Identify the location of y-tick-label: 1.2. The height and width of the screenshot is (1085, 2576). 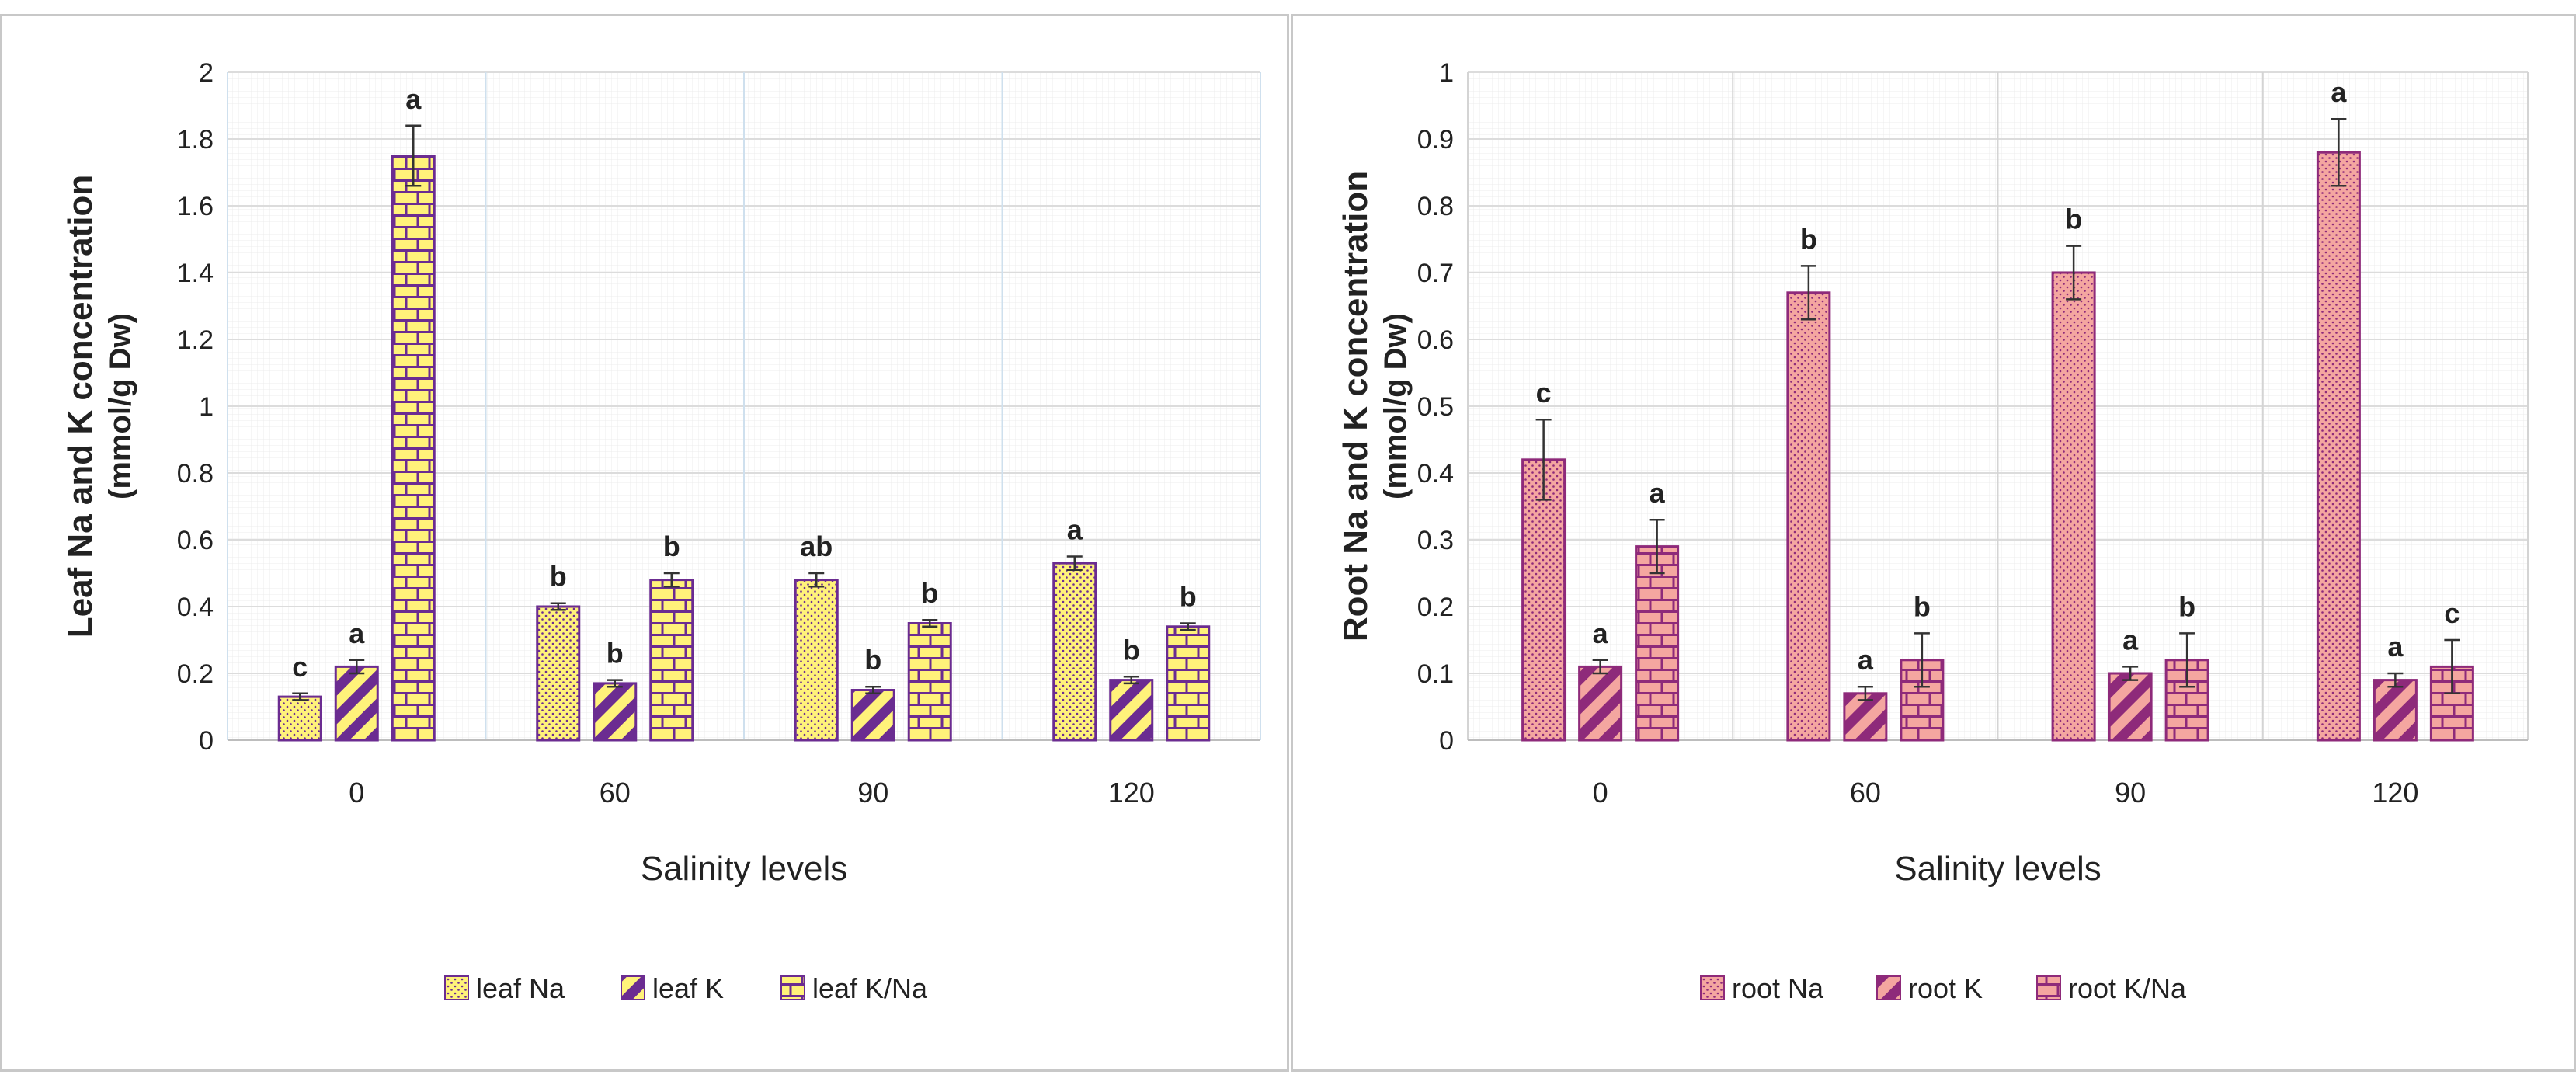
(195, 340).